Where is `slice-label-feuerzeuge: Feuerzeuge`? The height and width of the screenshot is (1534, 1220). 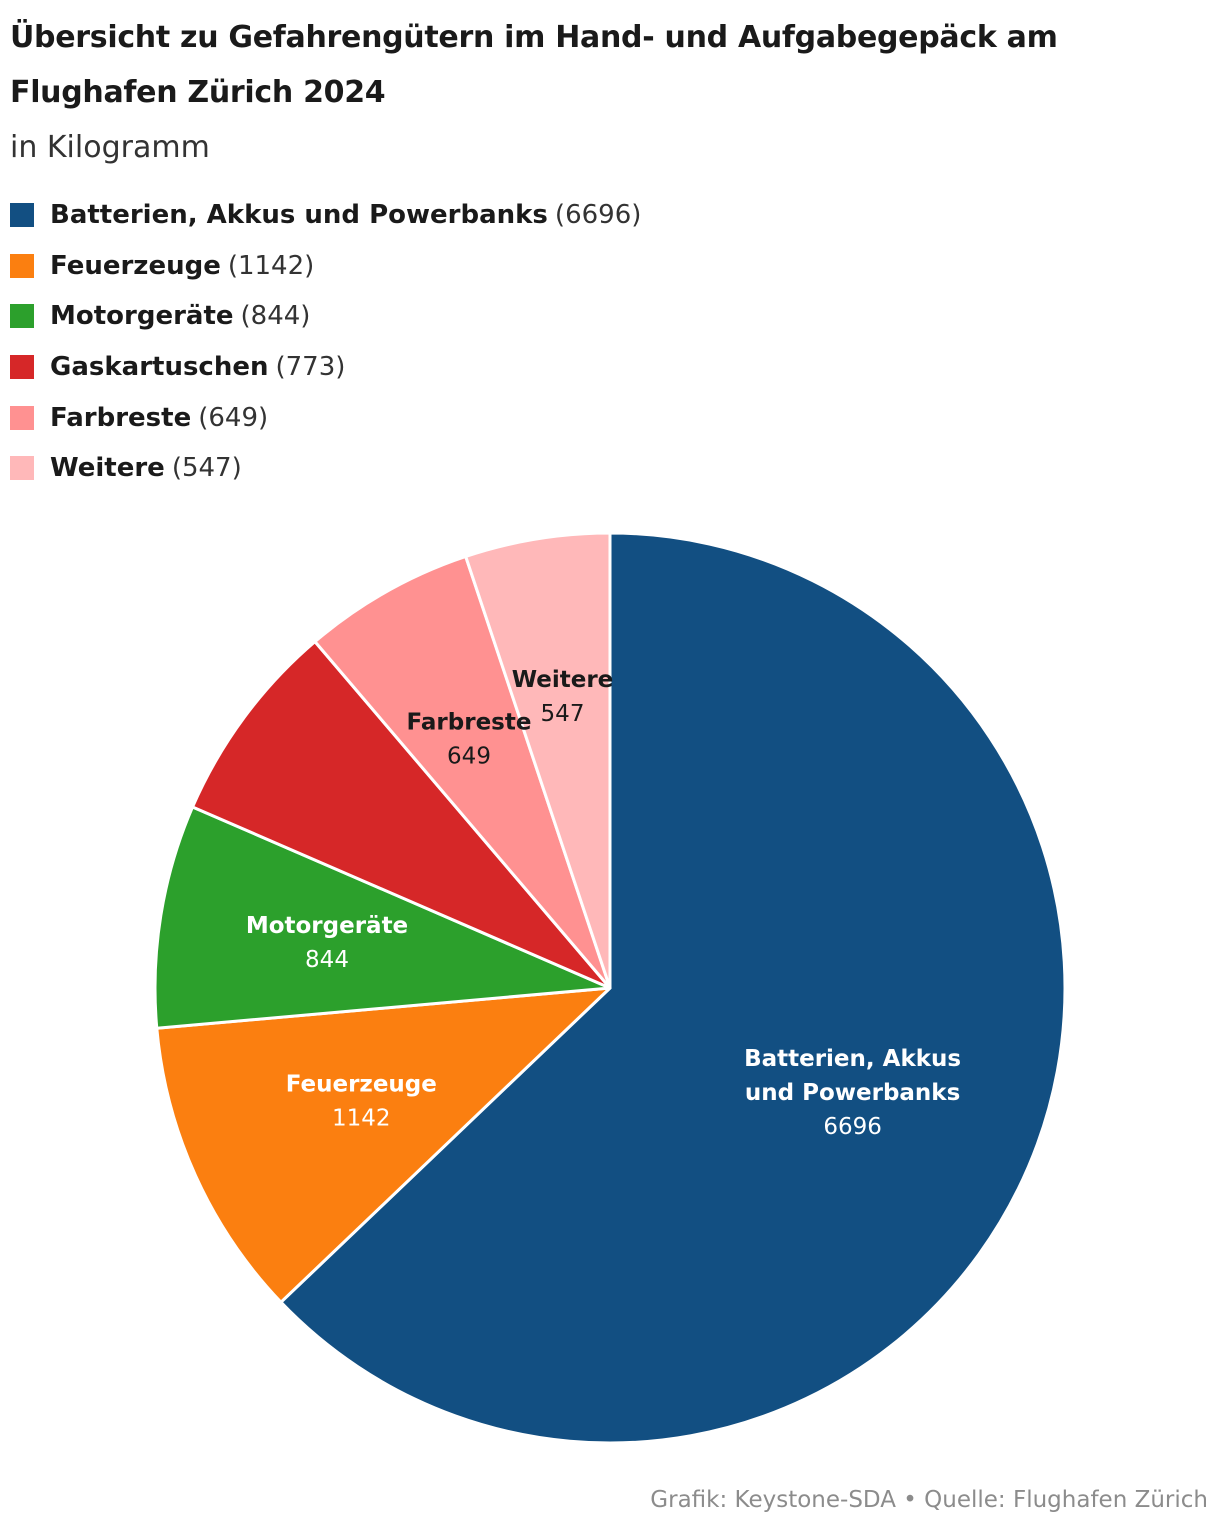
slice-label-feuerzeuge: Feuerzeuge is located at coordinates (361, 1085).